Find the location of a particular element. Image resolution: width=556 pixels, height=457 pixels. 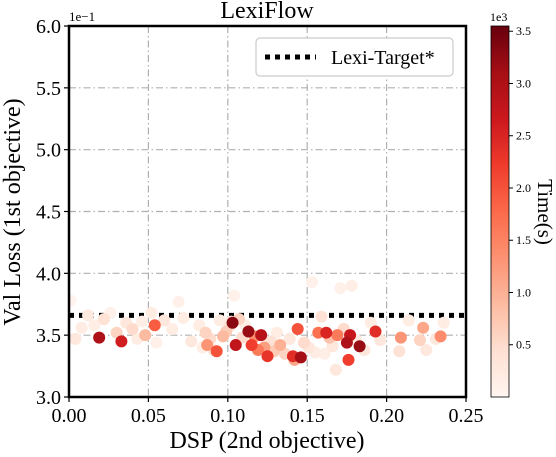

colorbar: 1e3 0.5 1.0 1.5 2.0 2.5 3.0 3.5 Time(s) is located at coordinates (523, 204).